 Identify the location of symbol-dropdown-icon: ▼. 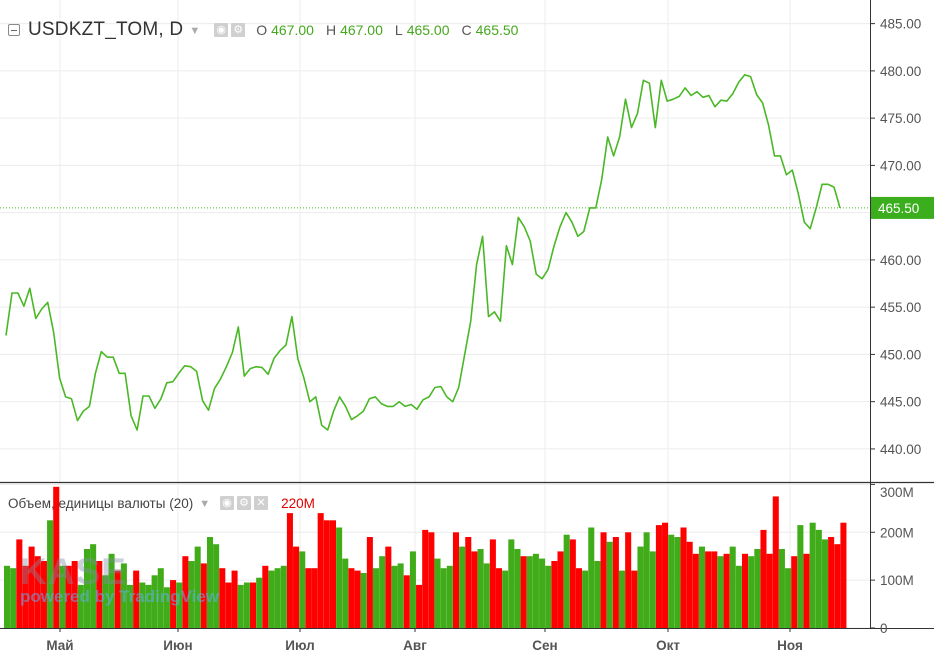
(195, 31).